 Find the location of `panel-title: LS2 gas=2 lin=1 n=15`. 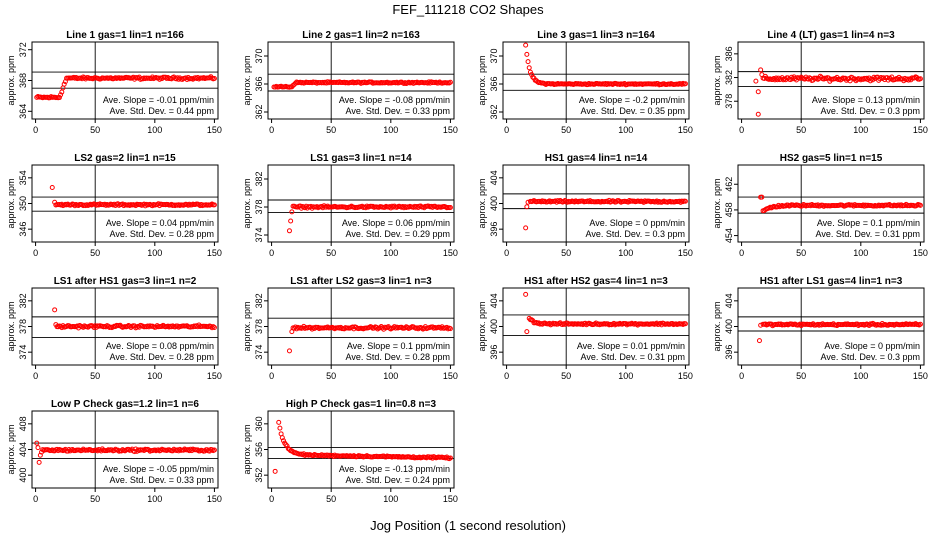

panel-title: LS2 gas=2 lin=1 n=15 is located at coordinates (125, 158).